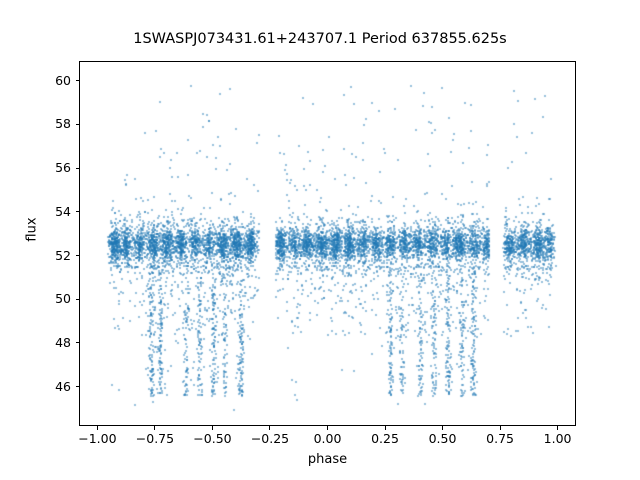  What do you see at coordinates (270, 438) in the screenshot?
I see `x-tick-label: −0.25` at bounding box center [270, 438].